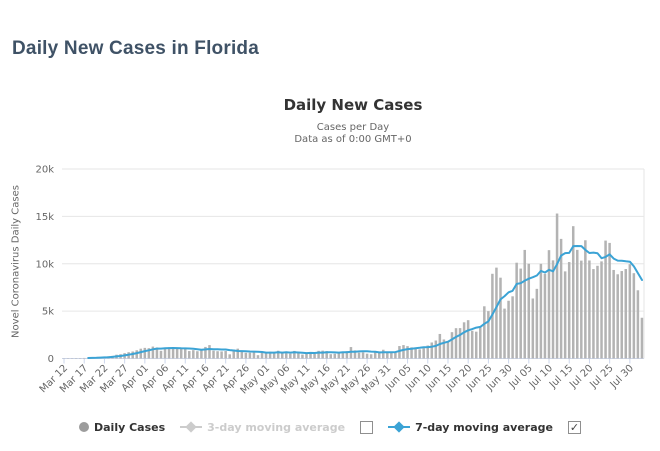 This screenshot has width=660, height=451. Describe the element at coordinates (48, 312) in the screenshot. I see `svg-text: 5k` at that location.